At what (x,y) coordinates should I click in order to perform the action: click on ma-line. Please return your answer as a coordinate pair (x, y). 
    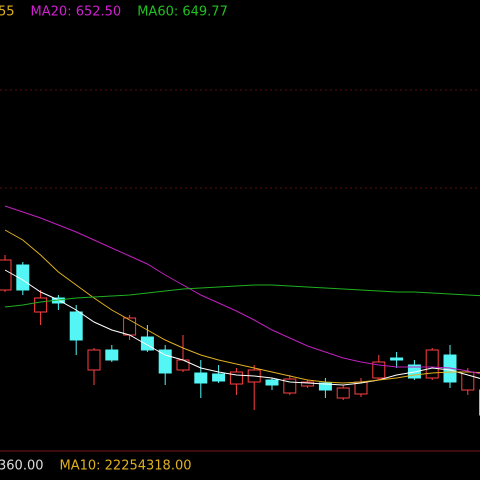
    Looking at the image, I should click on (242, 296).